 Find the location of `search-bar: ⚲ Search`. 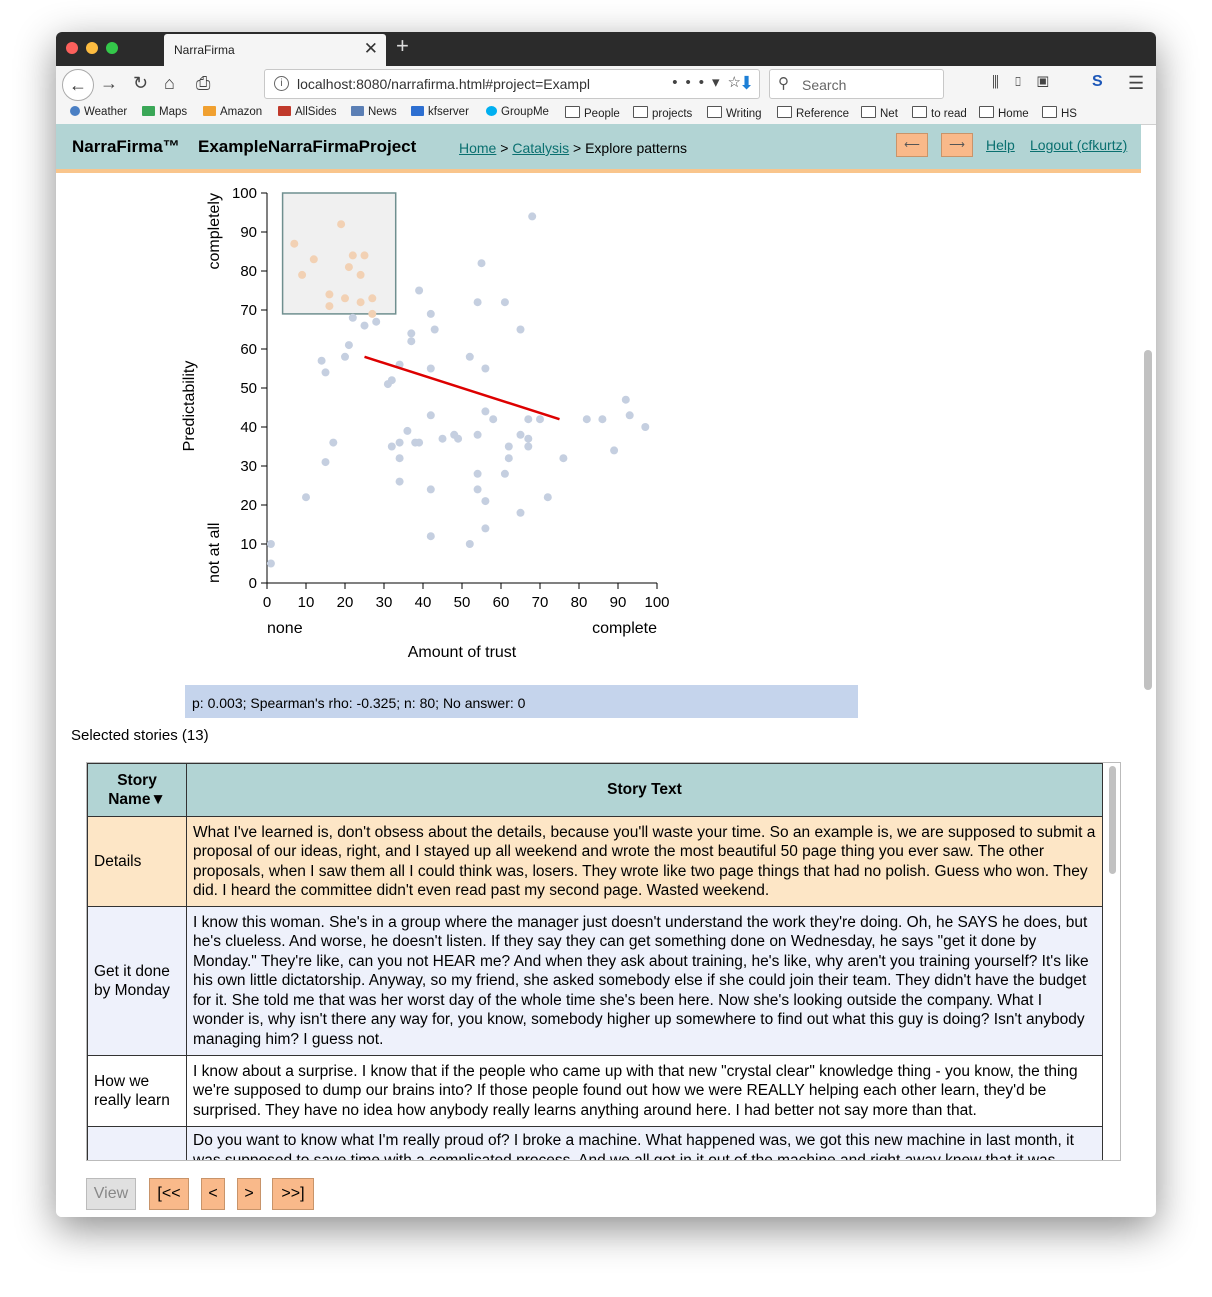

search-bar: ⚲ Search is located at coordinates (856, 84).